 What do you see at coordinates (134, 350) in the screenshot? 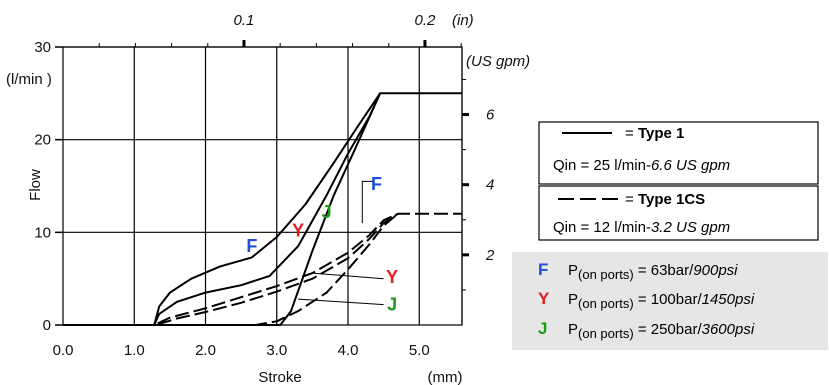
I see `x-tick-label: 1.0` at bounding box center [134, 350].